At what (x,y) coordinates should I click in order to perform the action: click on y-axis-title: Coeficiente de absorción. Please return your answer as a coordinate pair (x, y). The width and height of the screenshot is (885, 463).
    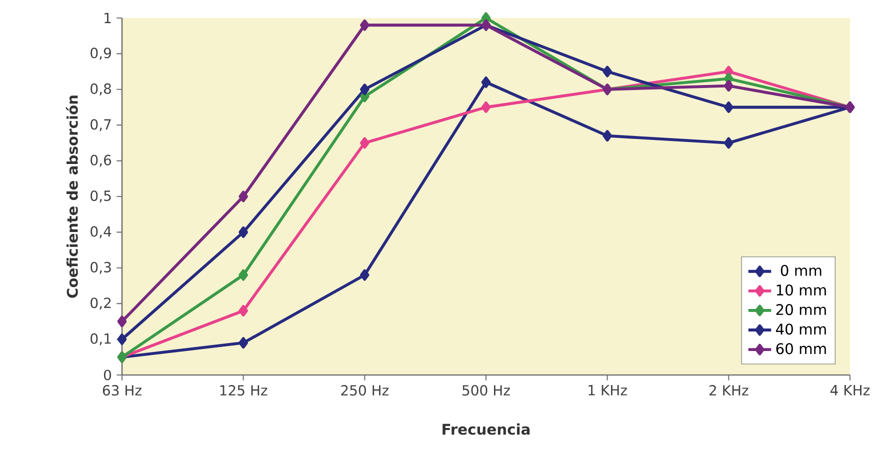
    Looking at the image, I should click on (72, 197).